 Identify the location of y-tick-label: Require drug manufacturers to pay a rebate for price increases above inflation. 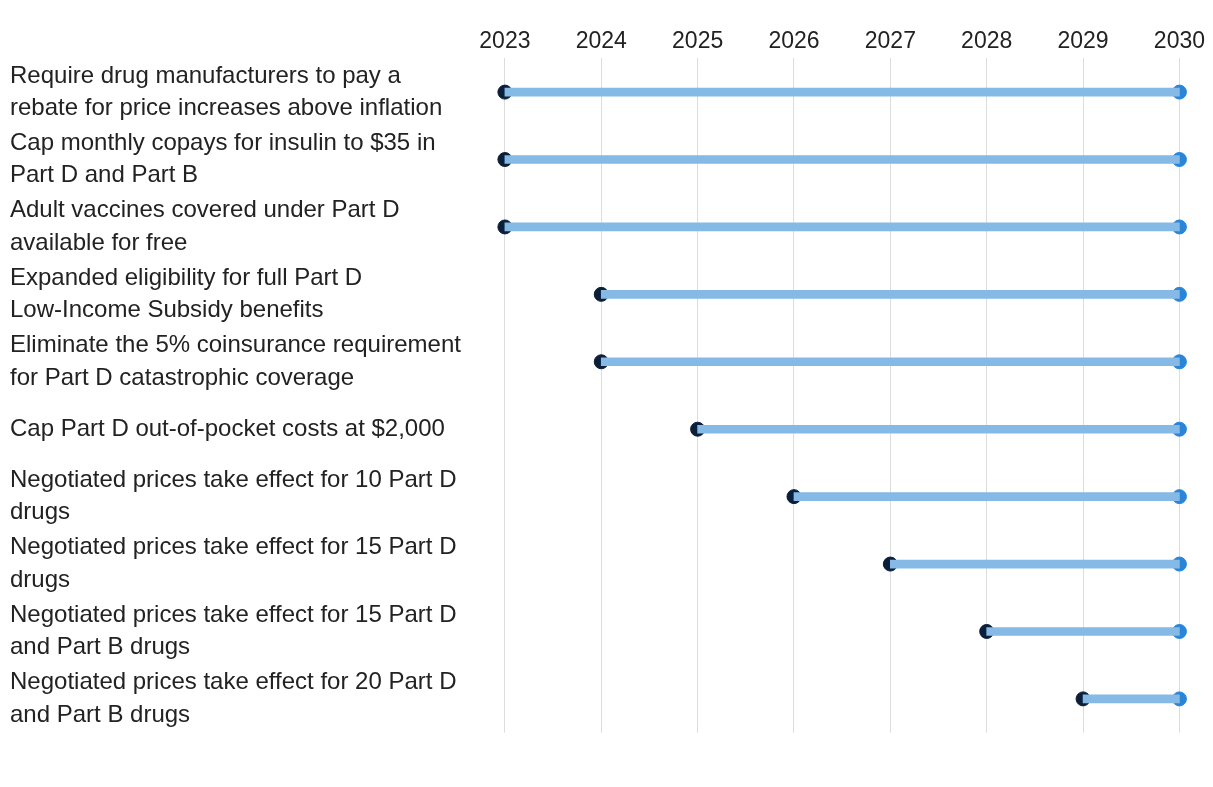
(226, 90).